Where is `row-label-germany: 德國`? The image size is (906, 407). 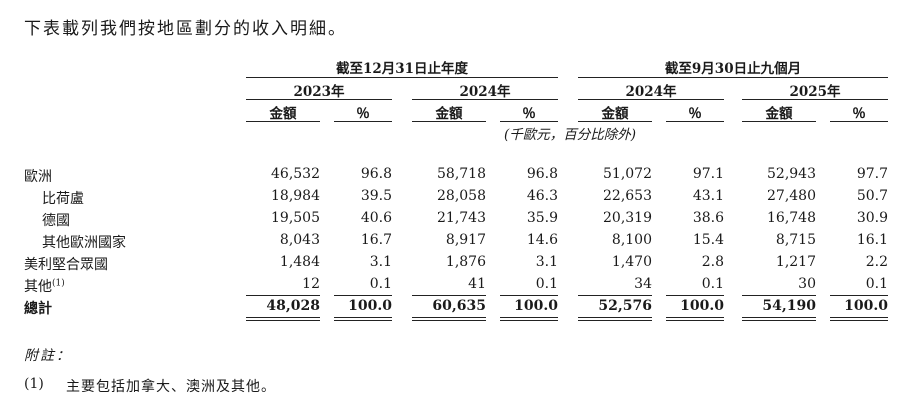 row-label-germany: 德國 is located at coordinates (56, 221).